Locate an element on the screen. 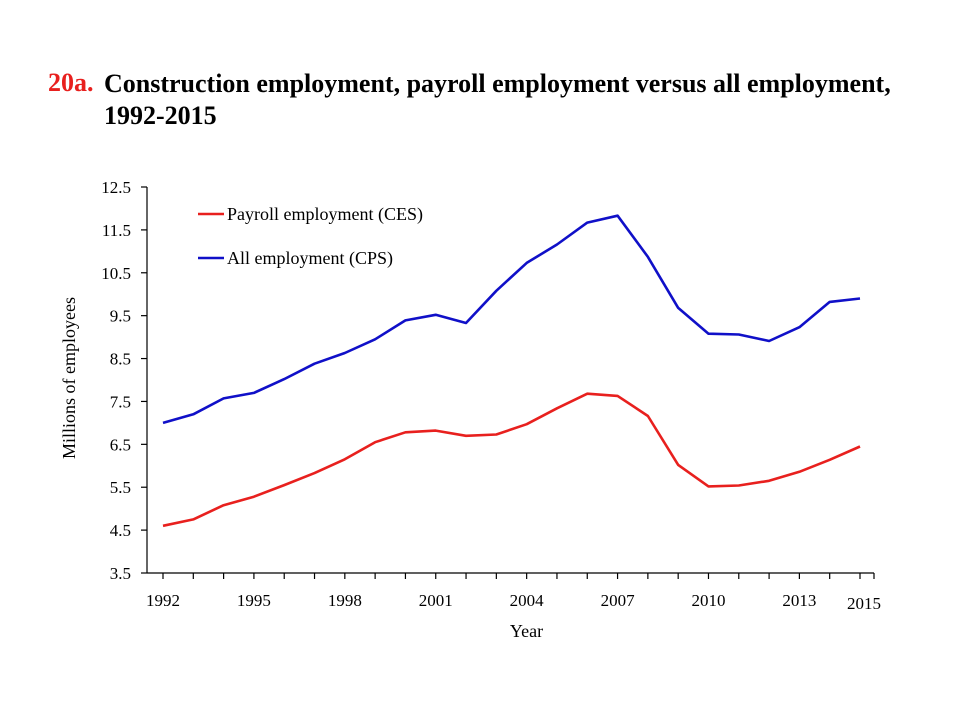 The image size is (960, 720). y-tick-label: 6.5 is located at coordinates (120, 444).